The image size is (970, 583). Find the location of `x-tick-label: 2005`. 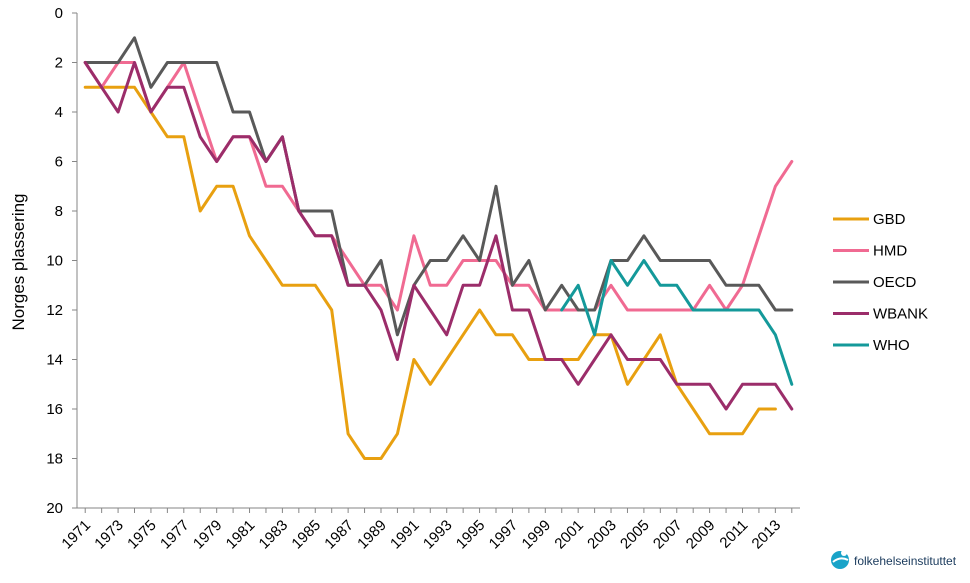

x-tick-label: 2005 is located at coordinates (635, 535).